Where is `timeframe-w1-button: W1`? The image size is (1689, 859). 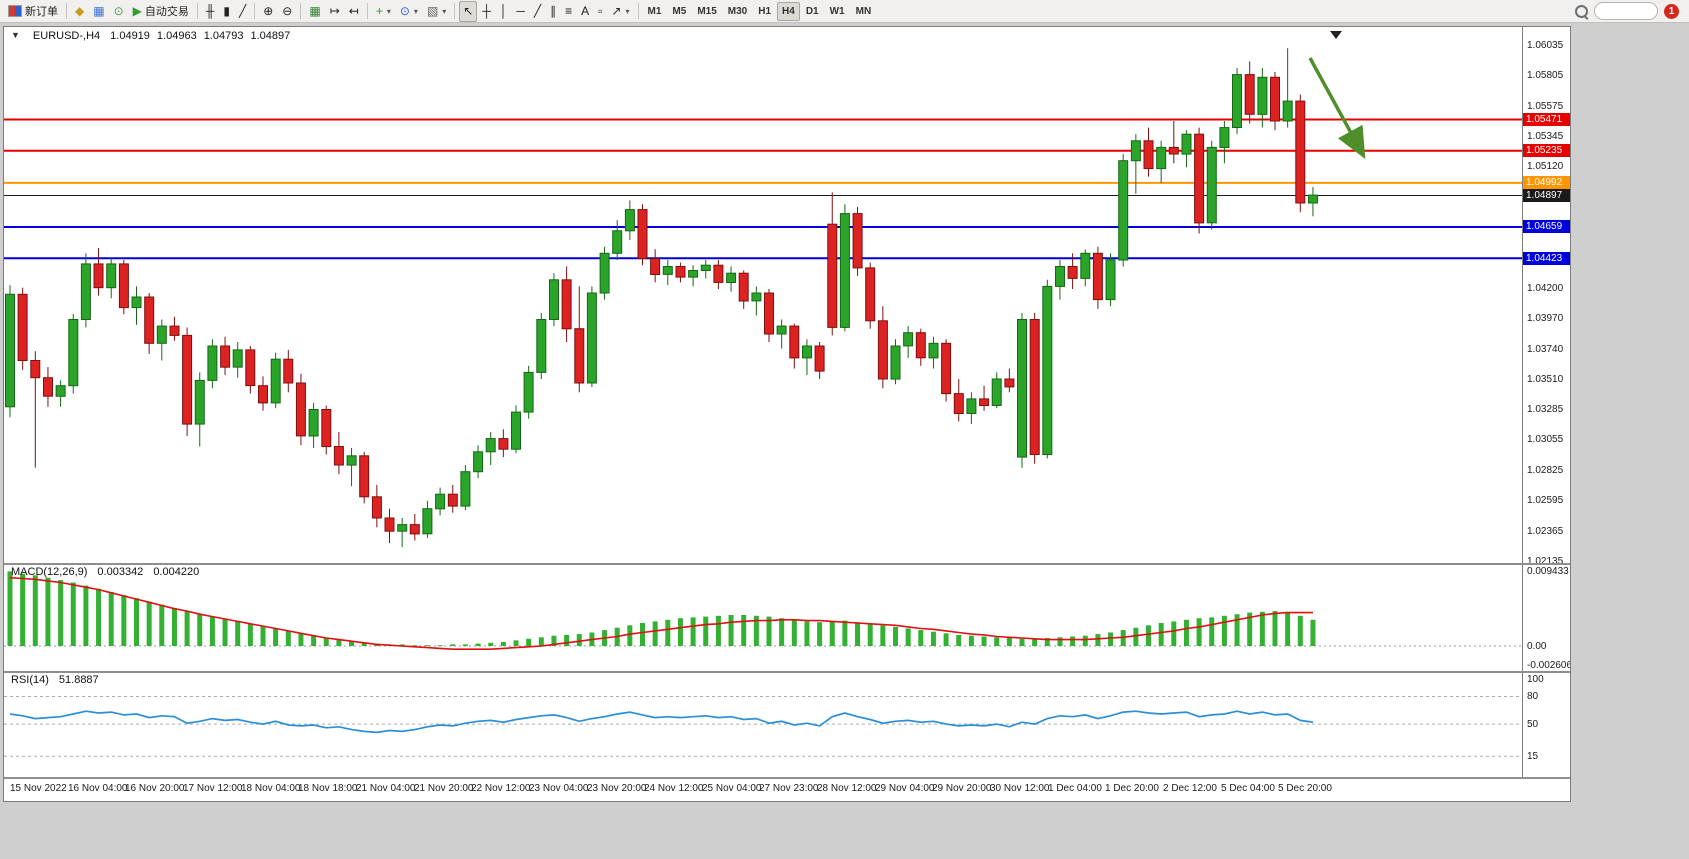
timeframe-w1-button: W1 is located at coordinates (837, 11).